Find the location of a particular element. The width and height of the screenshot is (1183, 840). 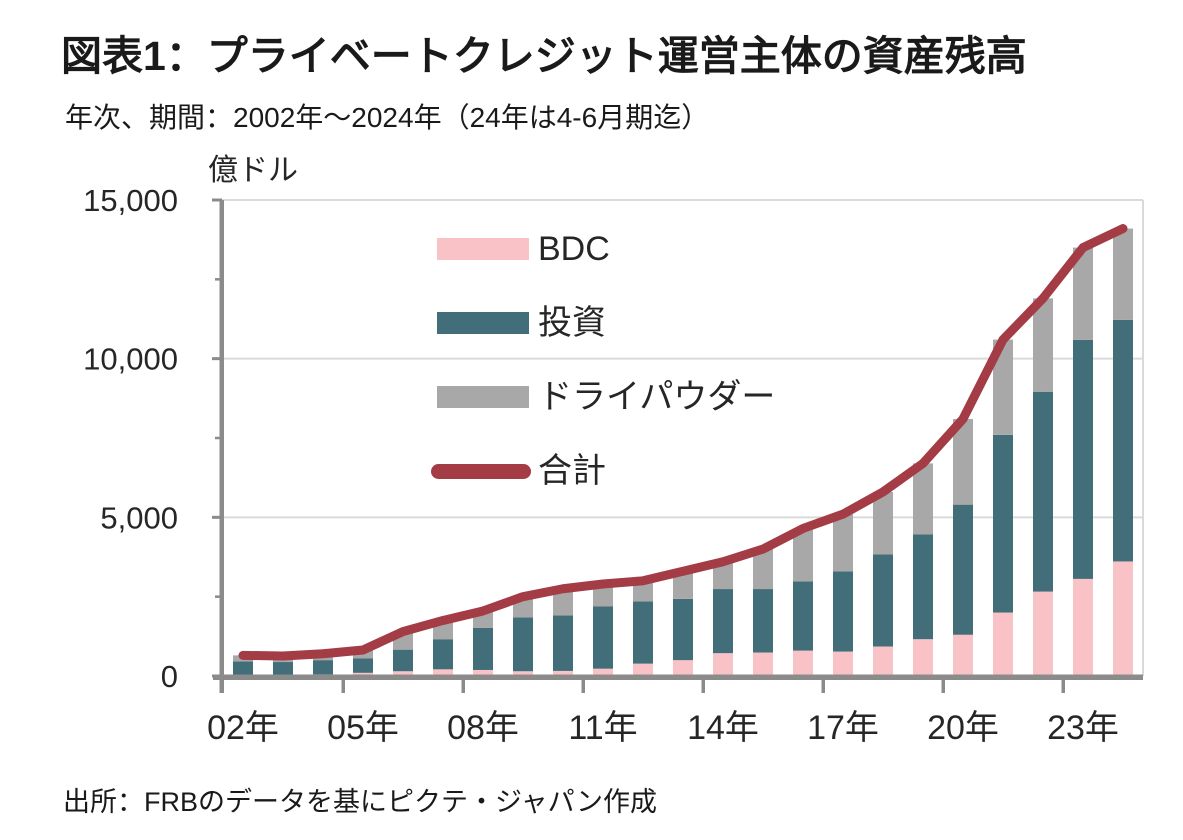

x-tick-label: 05年 is located at coordinates (363, 728).